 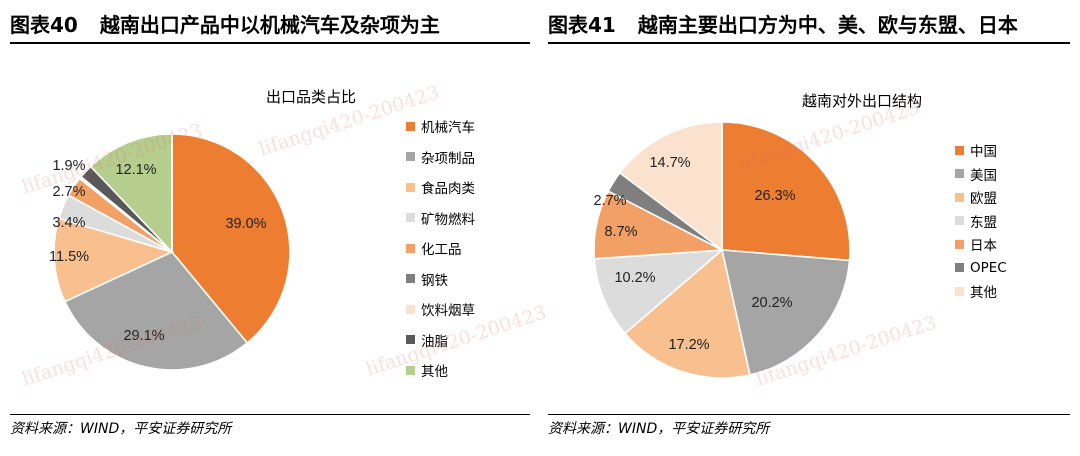 I want to click on legend-item: 欧盟, so click(x=976, y=197).